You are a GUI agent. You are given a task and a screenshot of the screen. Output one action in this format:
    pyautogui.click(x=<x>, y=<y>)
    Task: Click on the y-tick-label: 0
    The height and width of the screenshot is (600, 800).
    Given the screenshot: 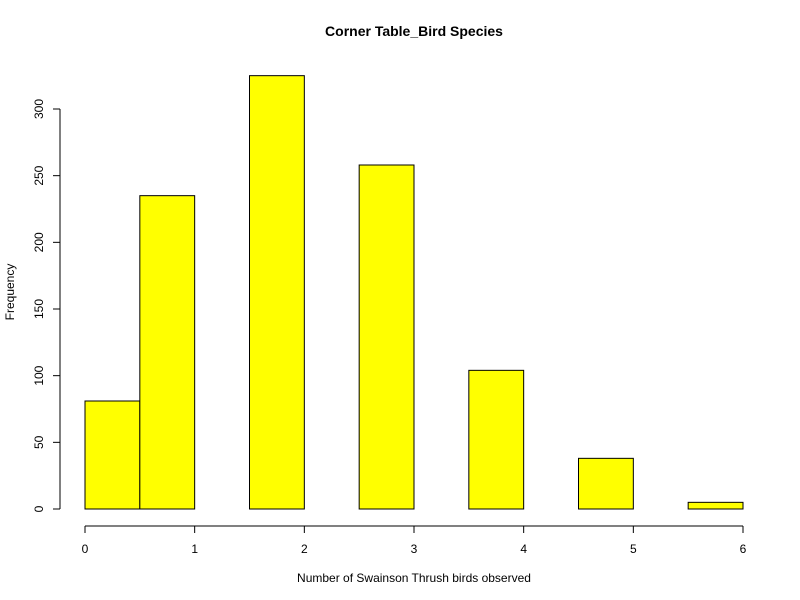 What is the action you would take?
    pyautogui.click(x=39, y=508)
    